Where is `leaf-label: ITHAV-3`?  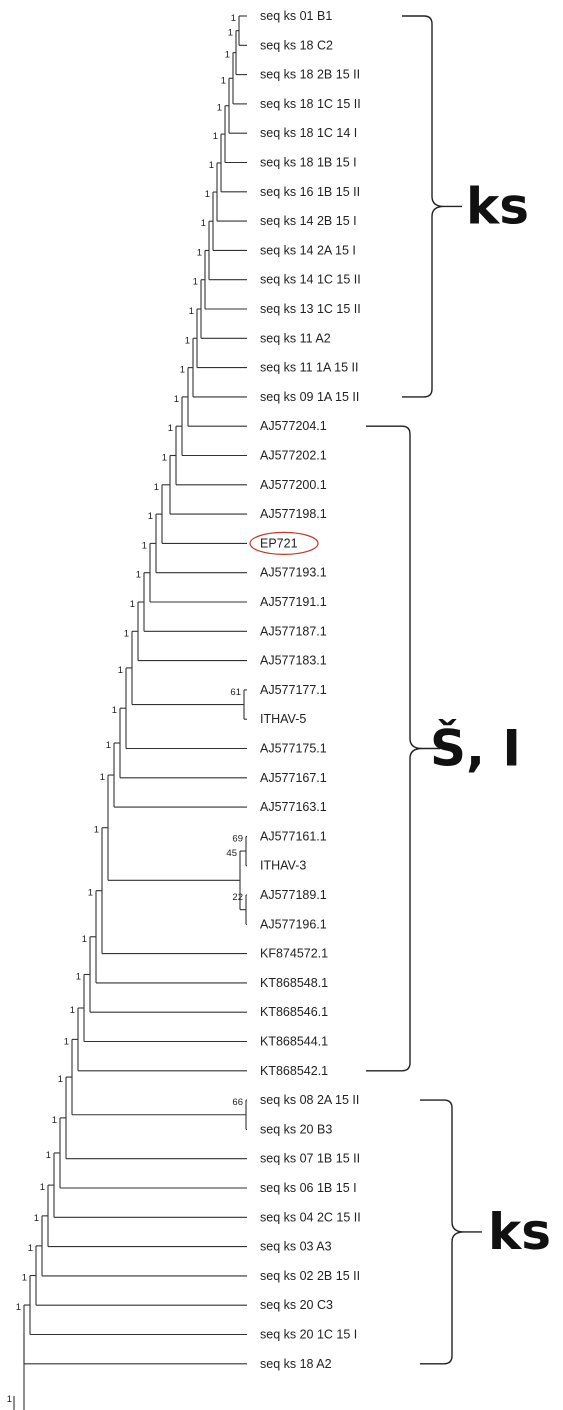 leaf-label: ITHAV-3 is located at coordinates (283, 866).